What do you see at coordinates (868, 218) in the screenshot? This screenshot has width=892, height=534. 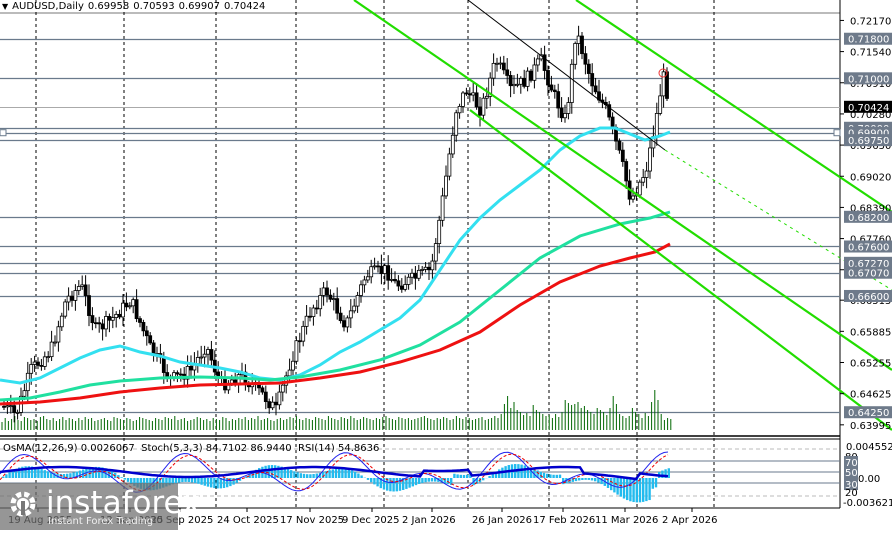 I see `price-level-label: 0.68200` at bounding box center [868, 218].